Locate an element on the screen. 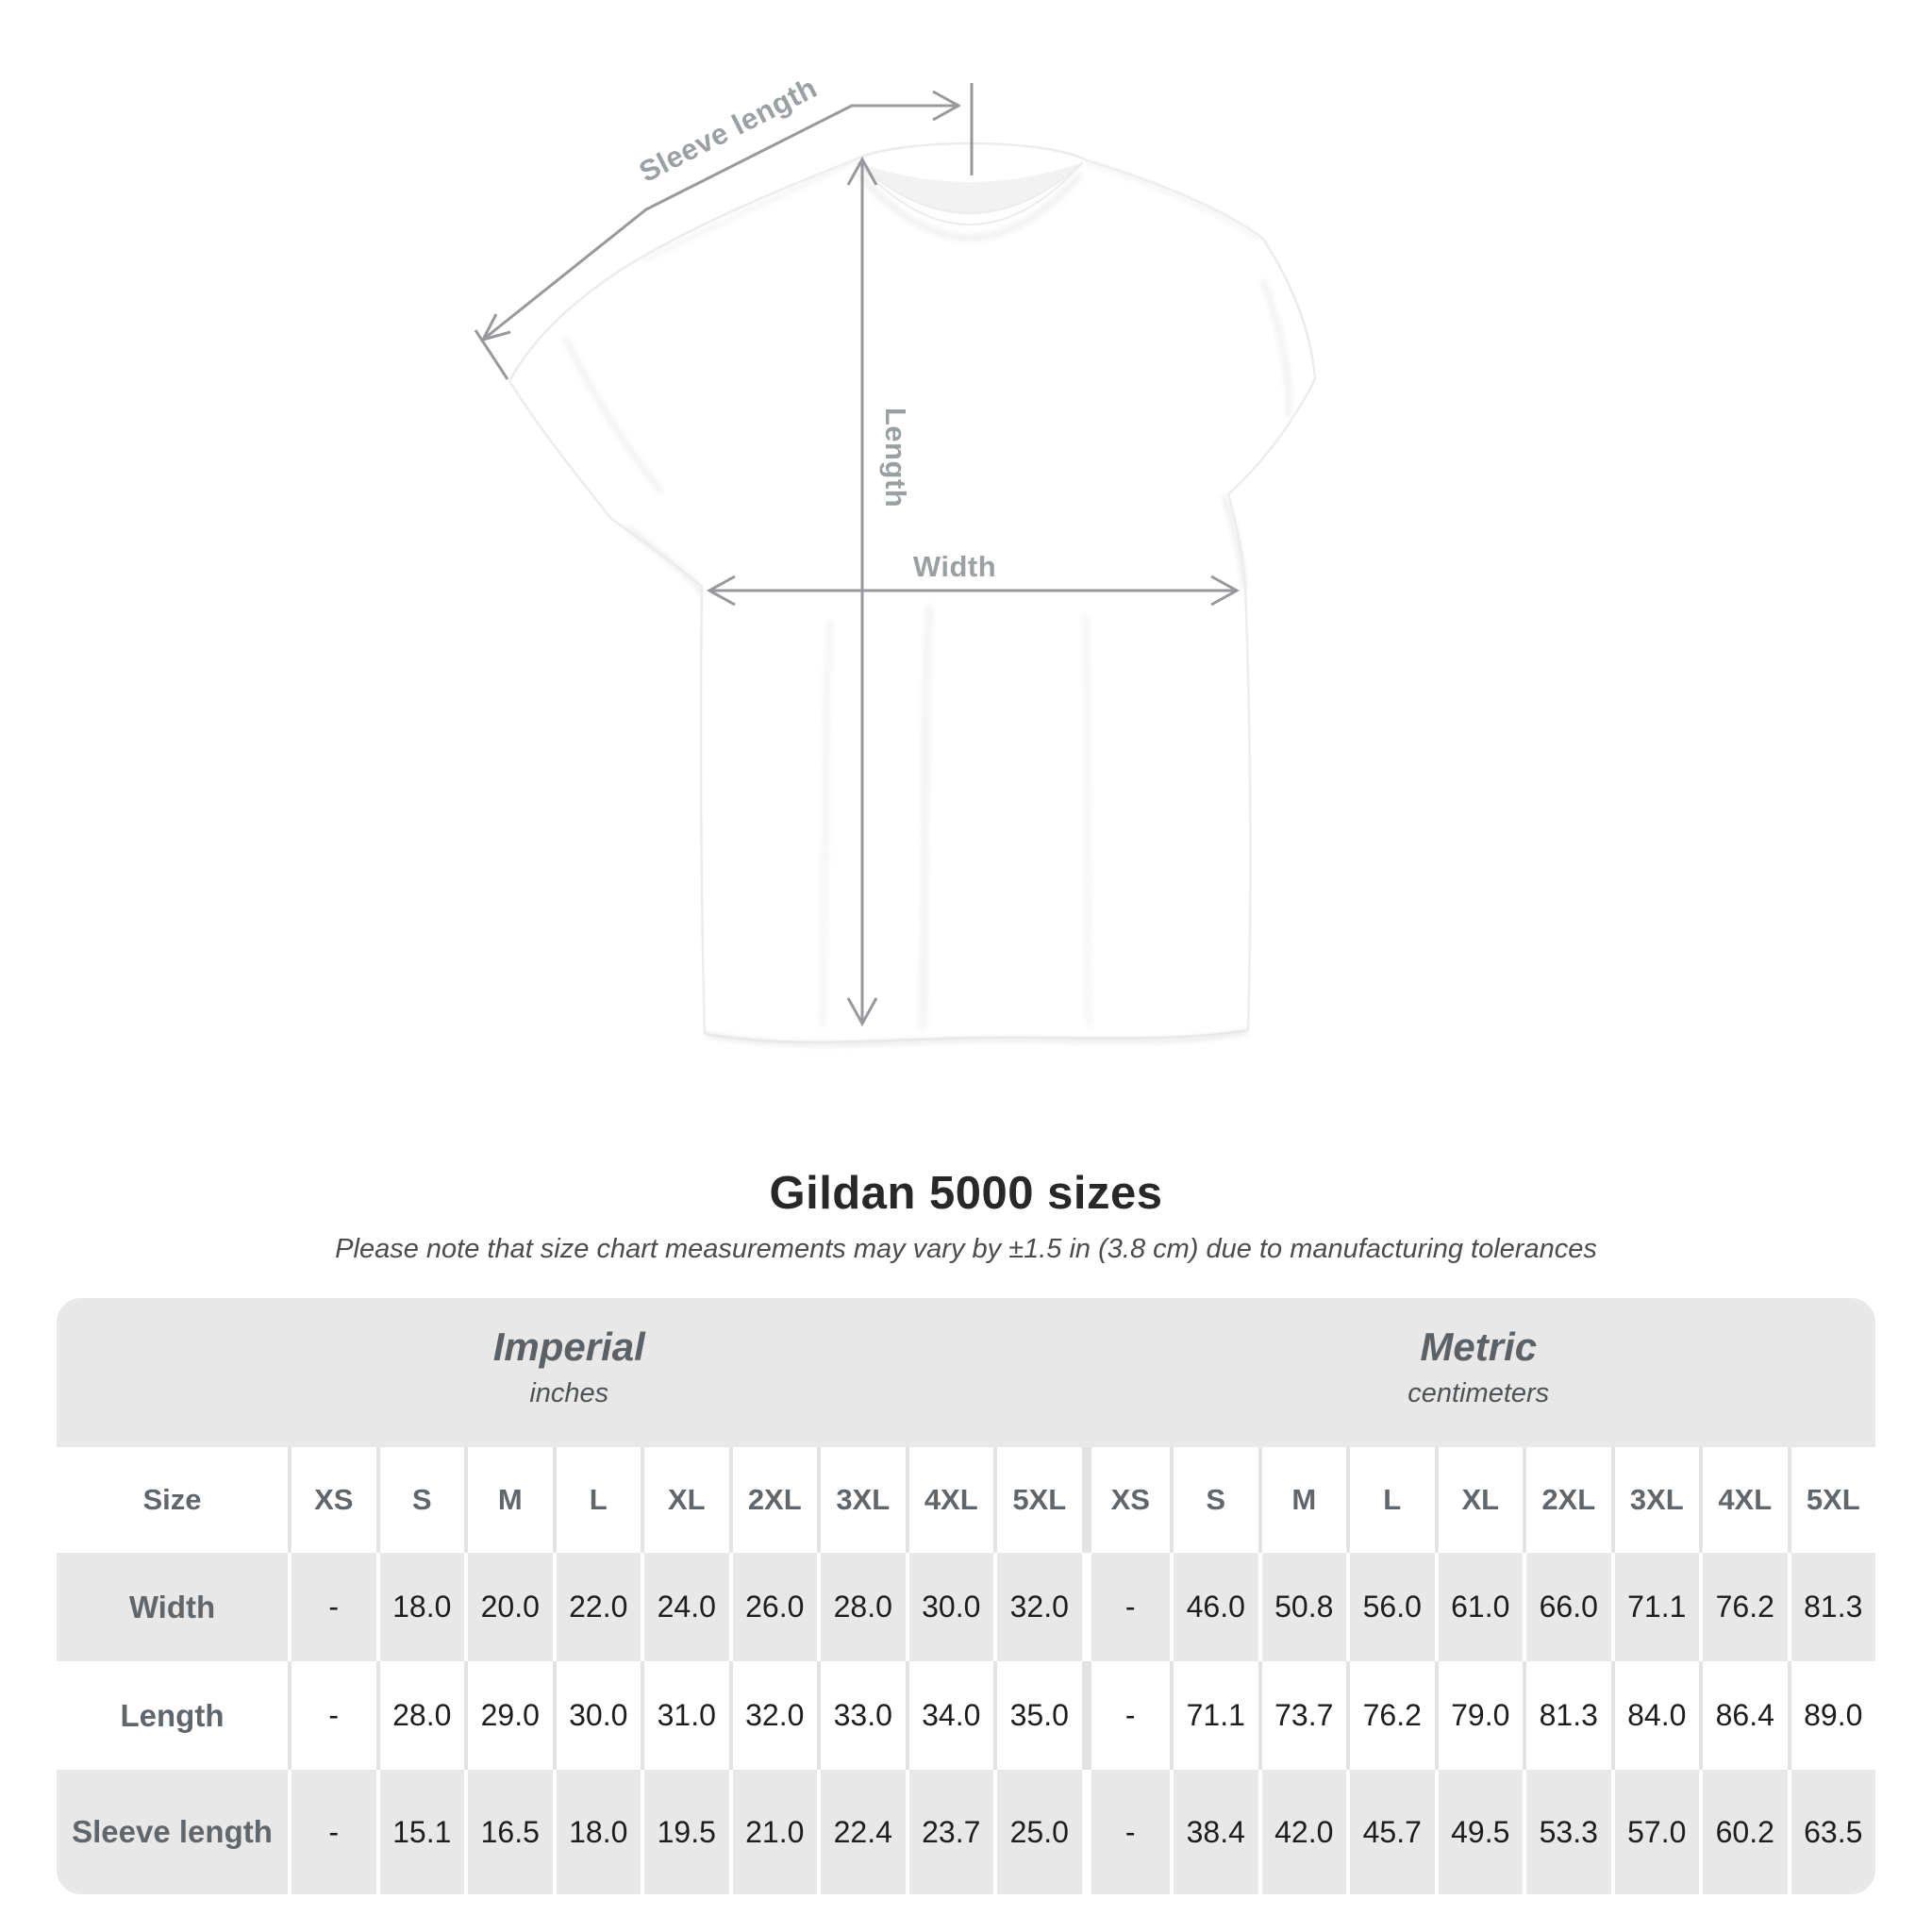 The image size is (1932, 1932). table-cell: 16.5 is located at coordinates (508, 1832).